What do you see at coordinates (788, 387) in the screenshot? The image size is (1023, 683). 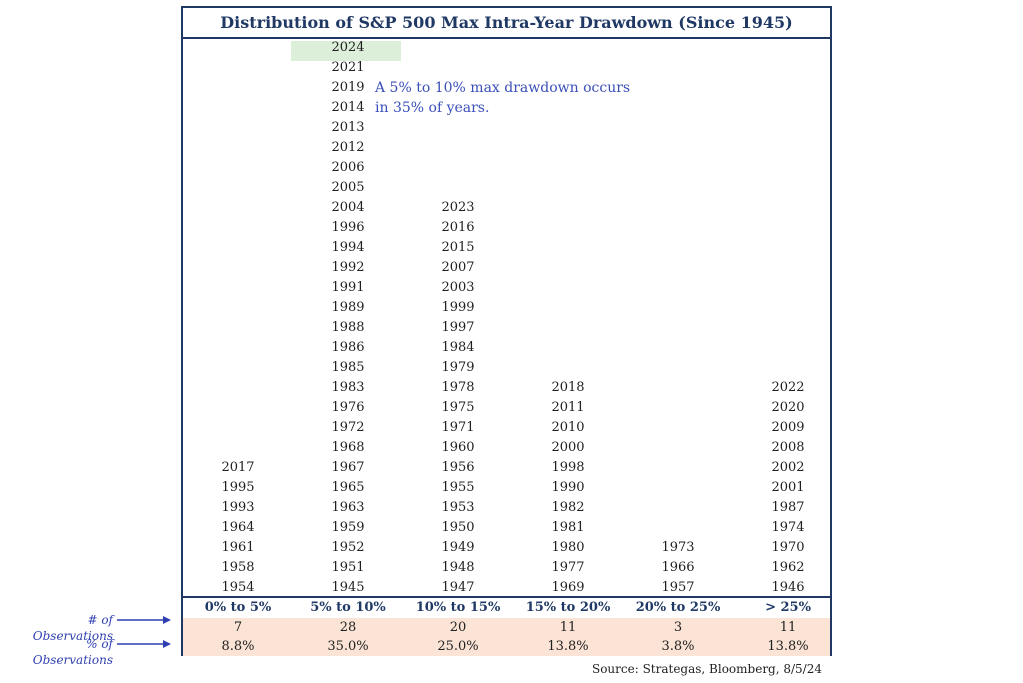 I see `year-cell: 2022` at bounding box center [788, 387].